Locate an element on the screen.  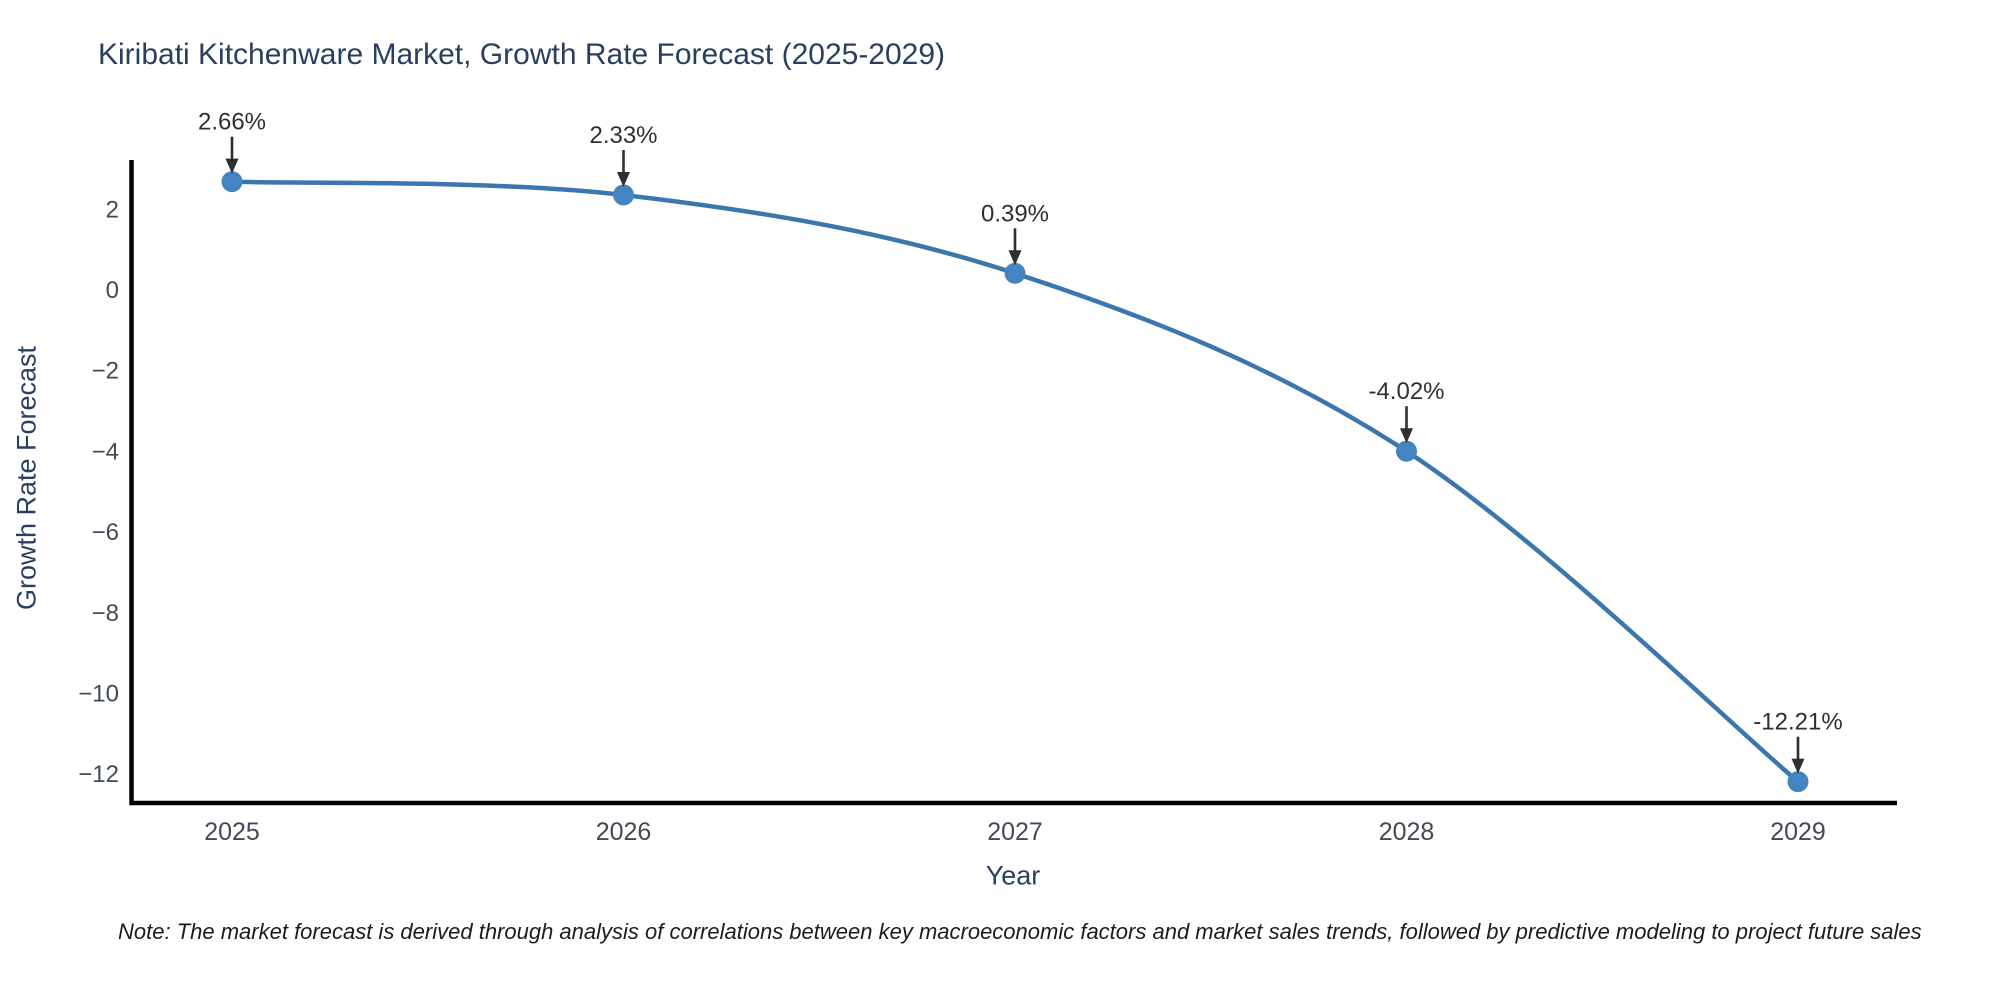
y-tick-label: 0 is located at coordinates (112, 290).